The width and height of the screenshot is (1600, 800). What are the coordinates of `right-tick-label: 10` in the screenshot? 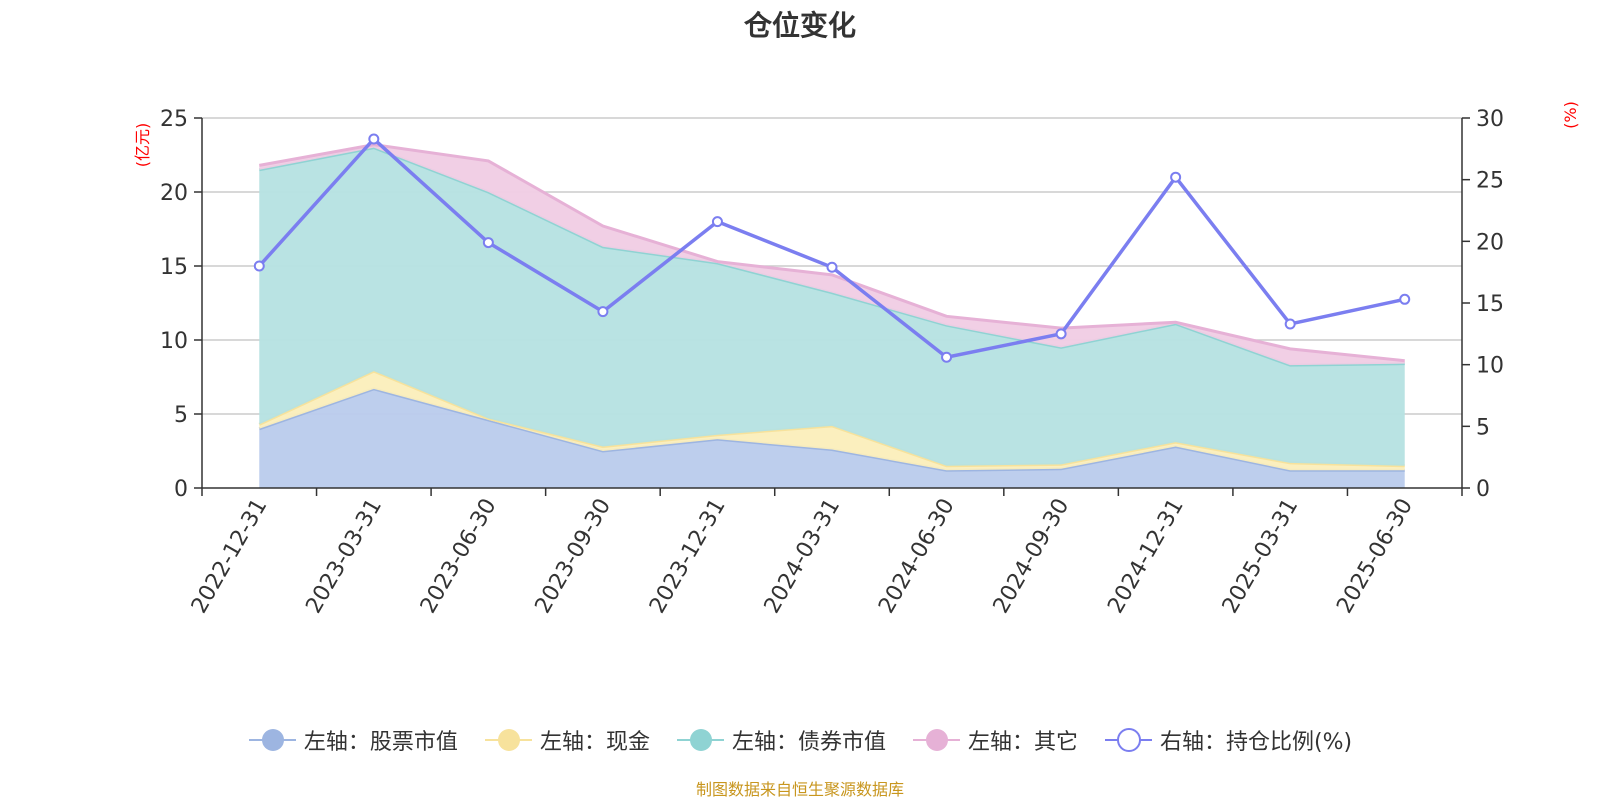 It's located at (1490, 366).